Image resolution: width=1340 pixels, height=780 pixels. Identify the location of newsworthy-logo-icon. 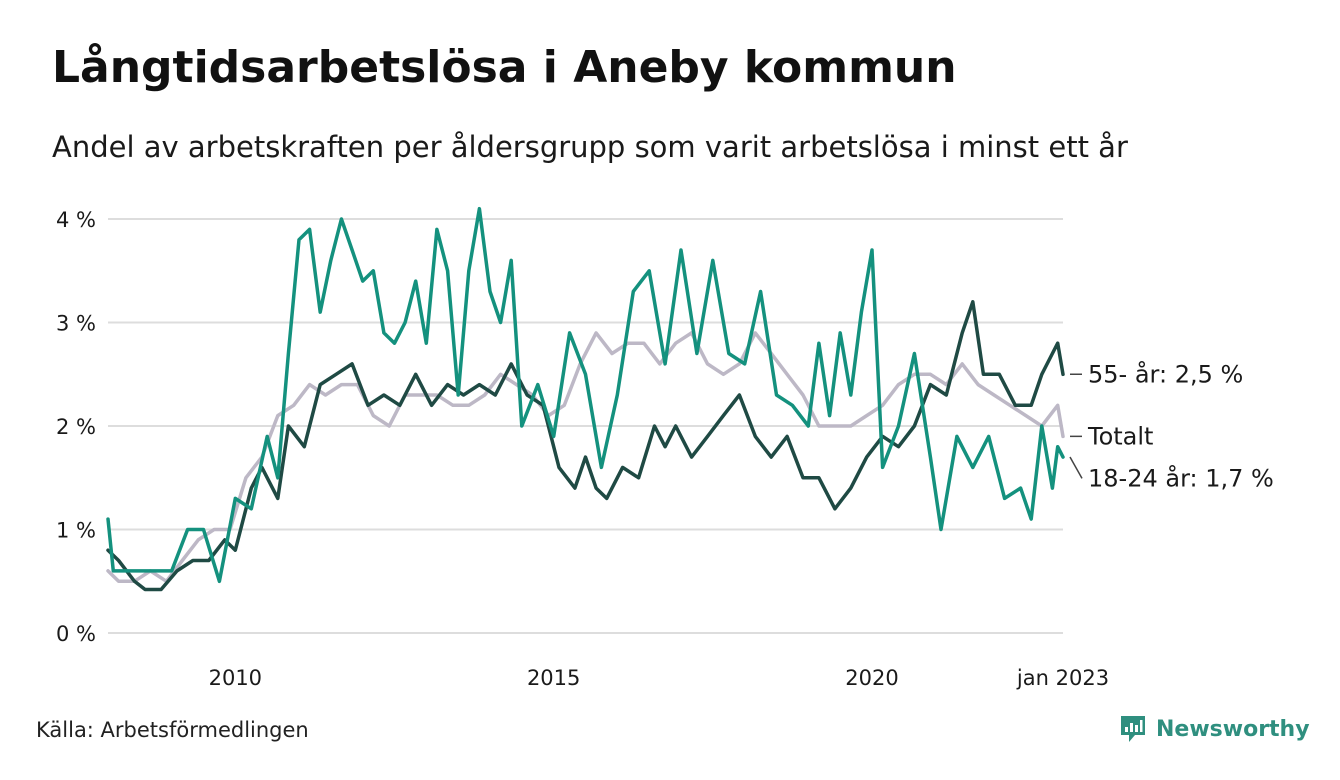
(1133, 729).